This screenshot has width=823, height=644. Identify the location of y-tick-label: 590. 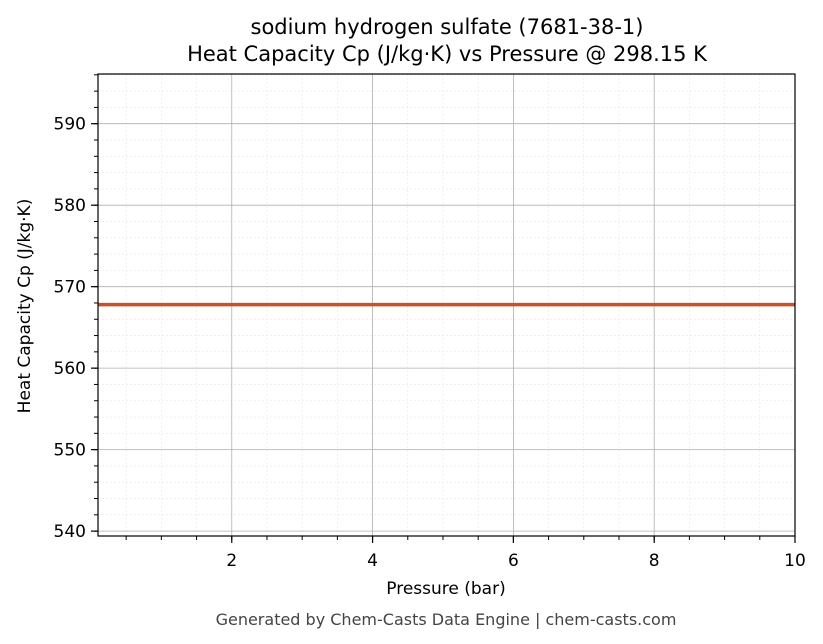
(70, 125).